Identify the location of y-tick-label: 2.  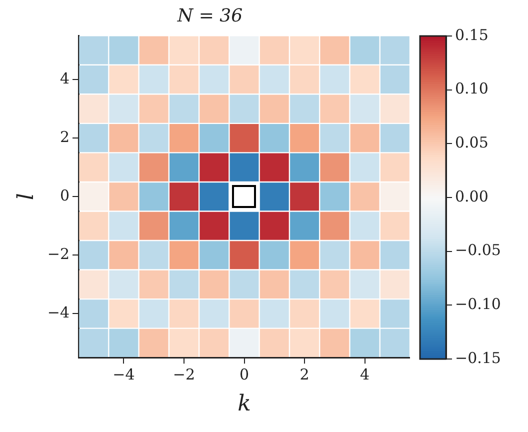
(65, 137).